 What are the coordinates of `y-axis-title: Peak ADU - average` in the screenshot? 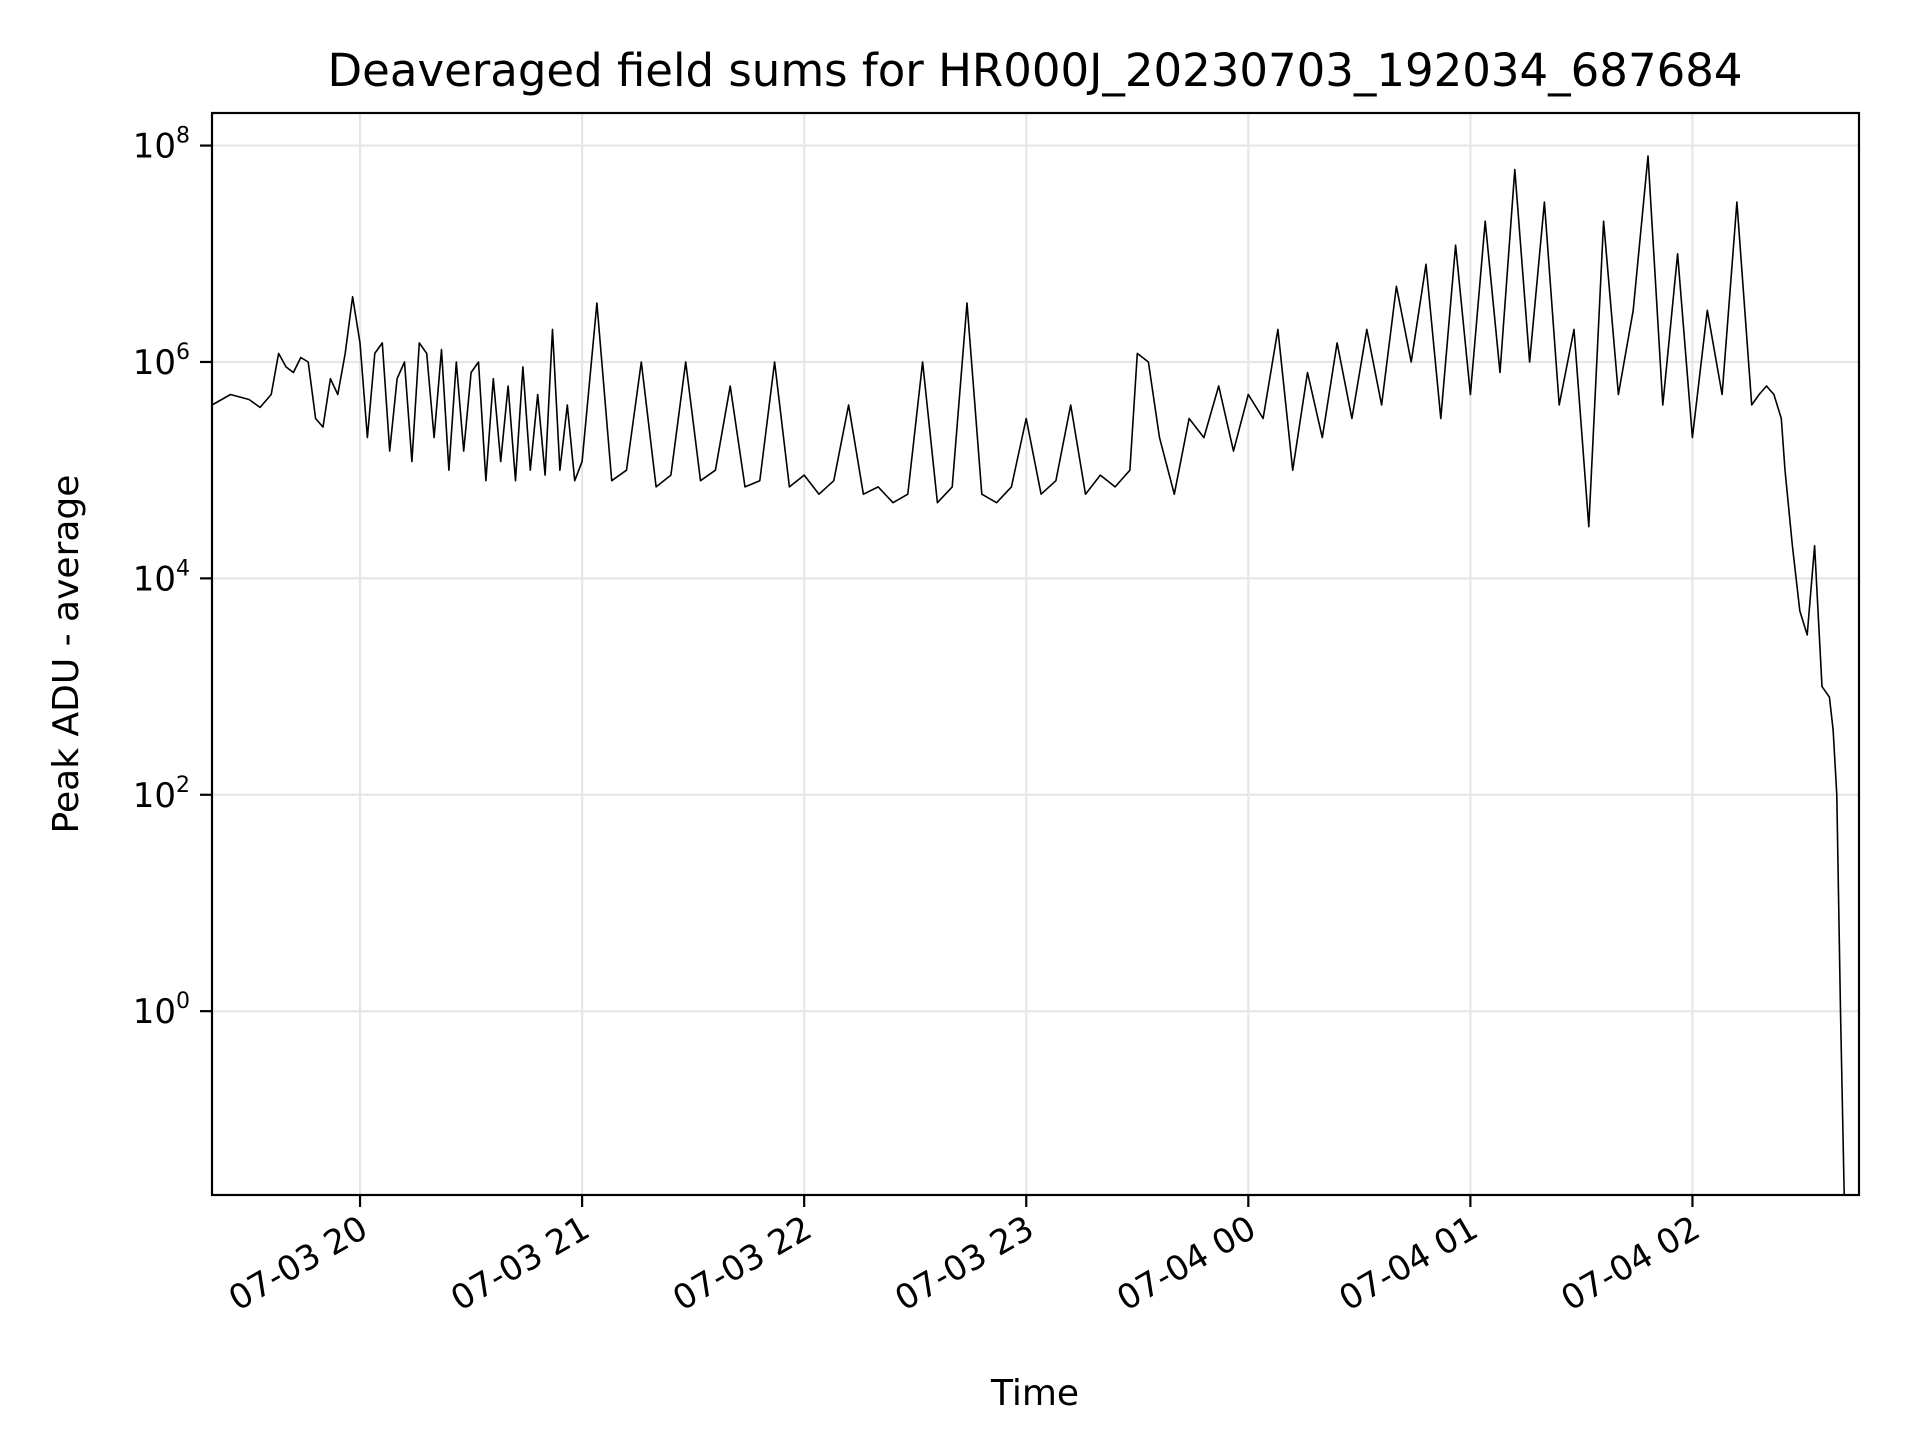 It's located at (66, 654).